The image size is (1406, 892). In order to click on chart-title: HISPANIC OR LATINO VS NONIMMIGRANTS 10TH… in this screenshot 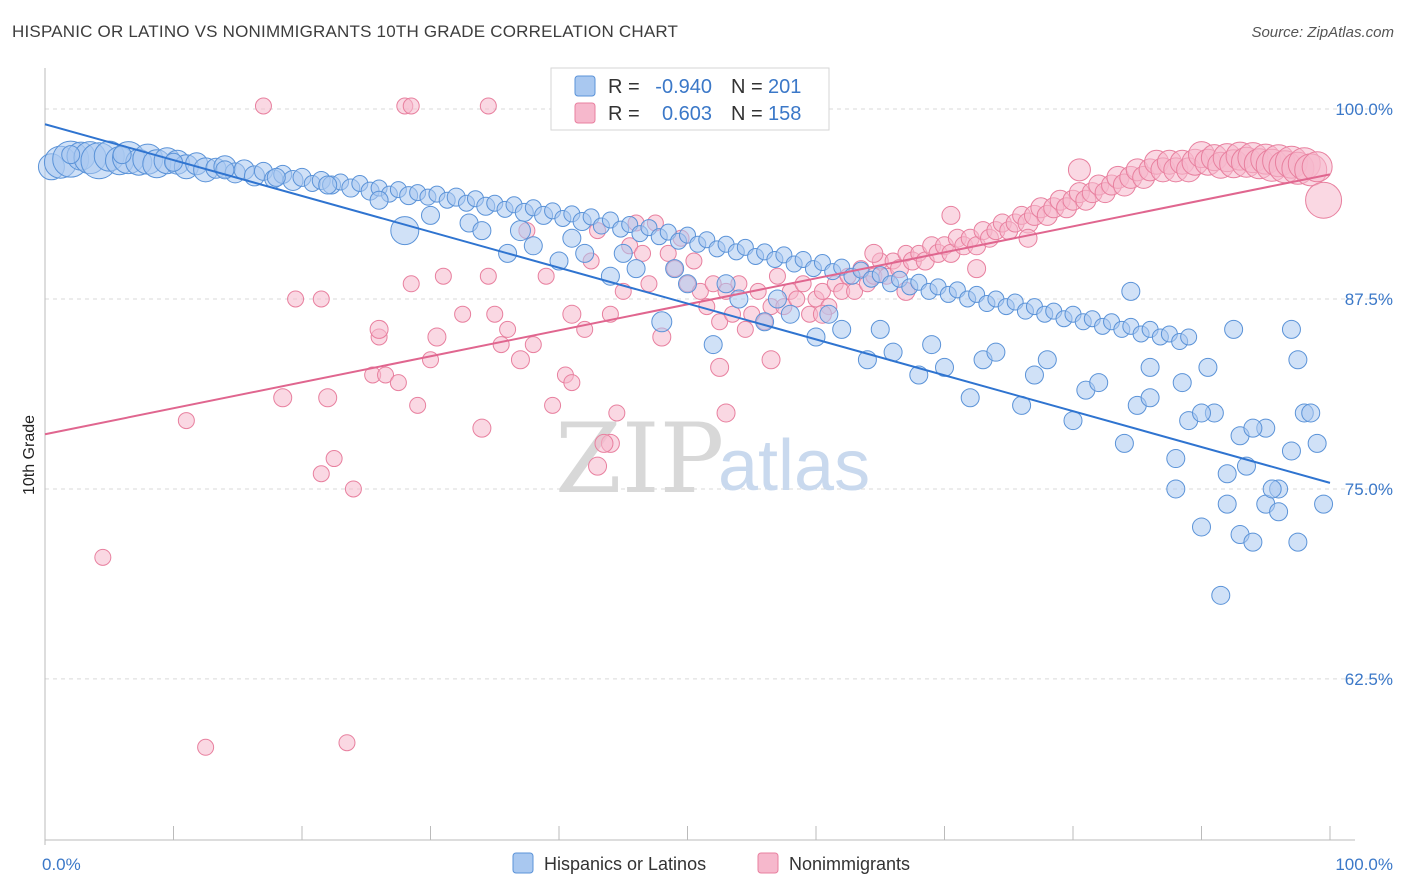, I will do `click(345, 31)`.